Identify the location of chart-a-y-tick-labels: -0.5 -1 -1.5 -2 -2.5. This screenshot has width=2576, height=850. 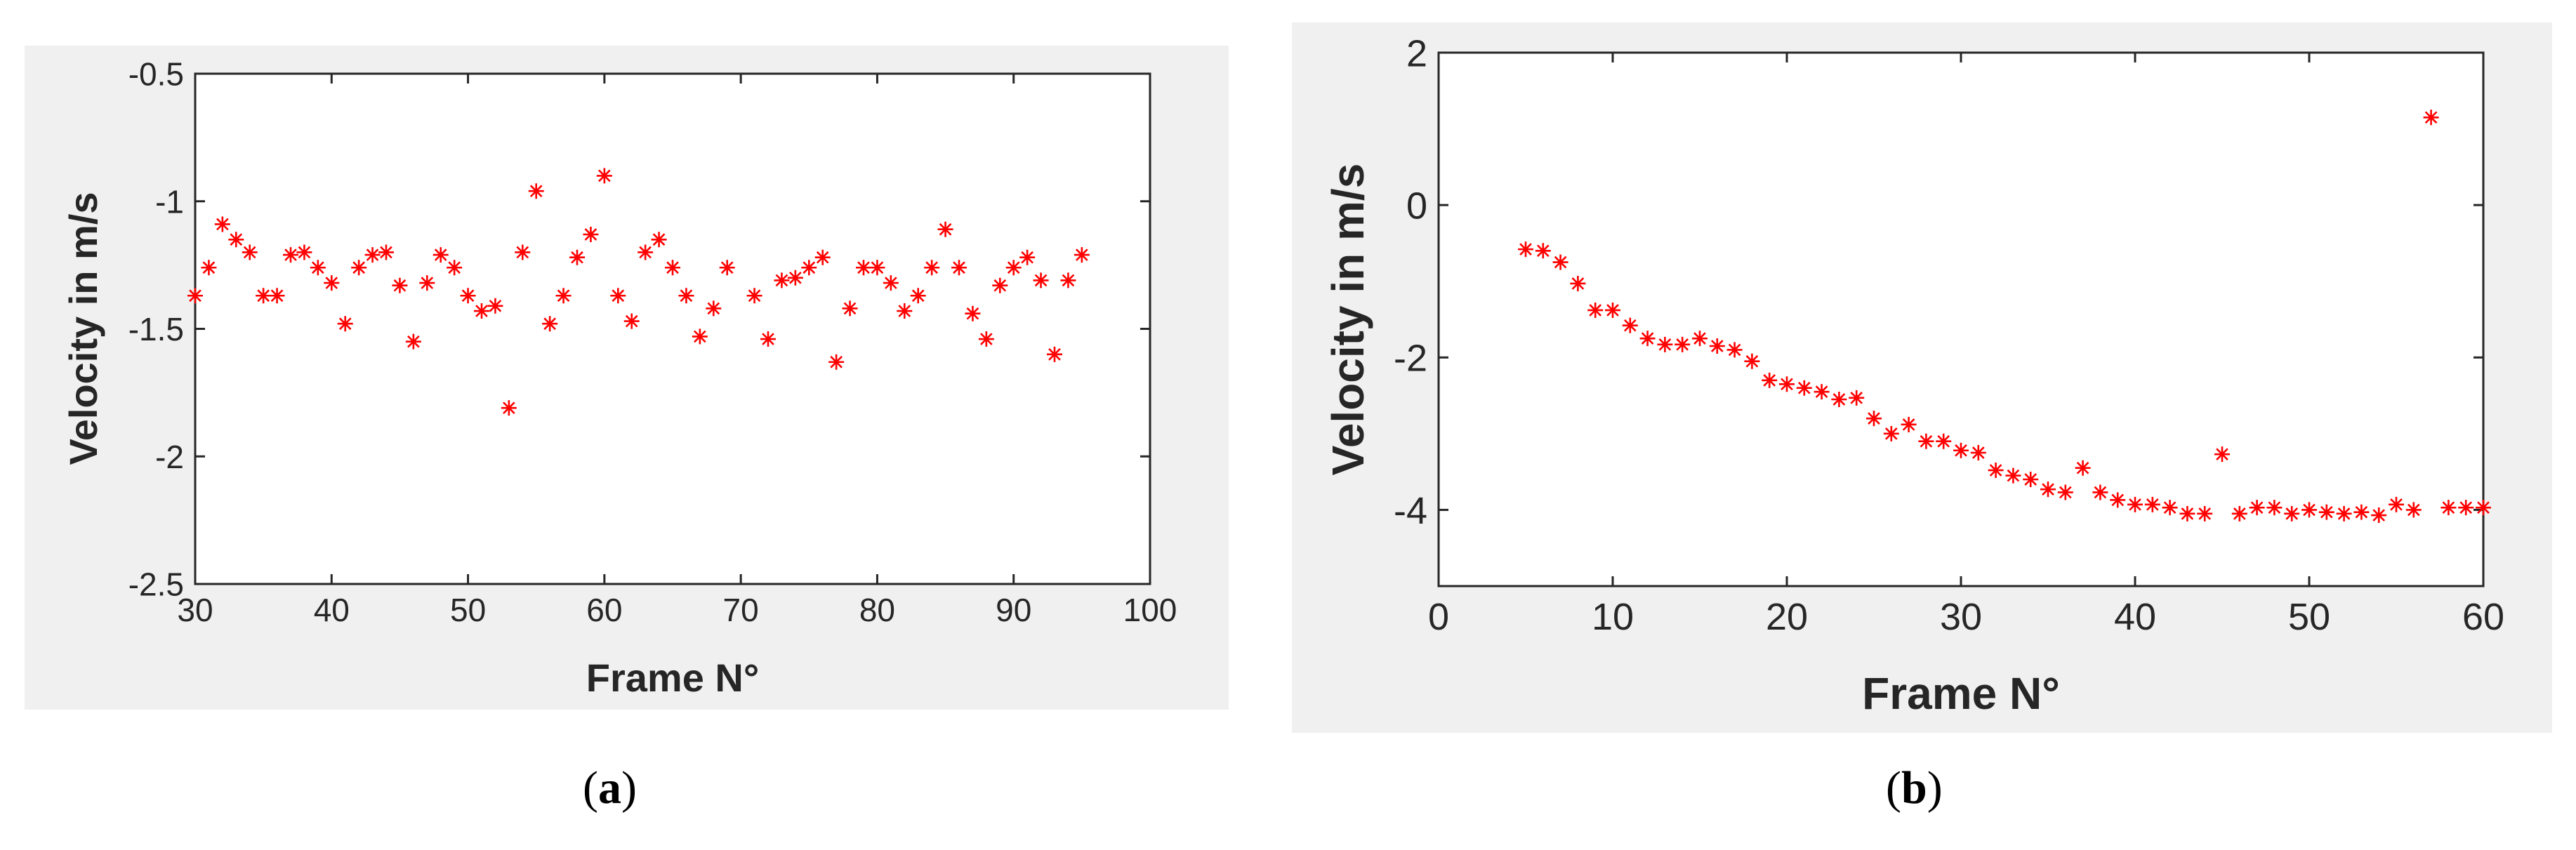
(156, 330).